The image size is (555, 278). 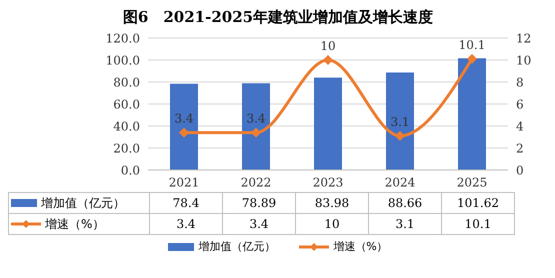 I want to click on data-label: 83.98, so click(x=332, y=203).